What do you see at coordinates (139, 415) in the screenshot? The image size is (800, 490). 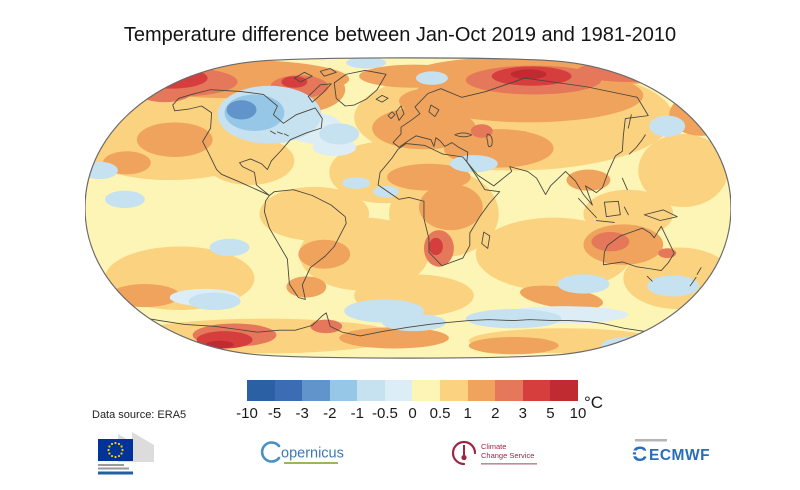 I see `data-source-label: Data source: ERA5` at bounding box center [139, 415].